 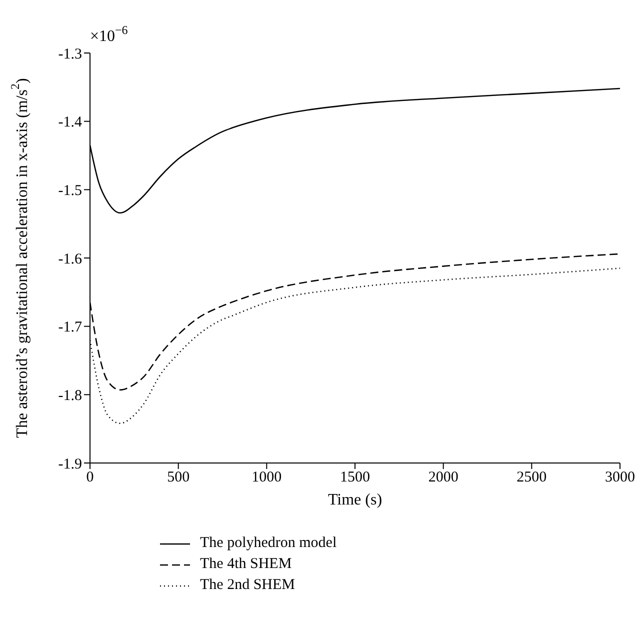 What do you see at coordinates (70, 328) in the screenshot?
I see `y-tick-label: -1.7` at bounding box center [70, 328].